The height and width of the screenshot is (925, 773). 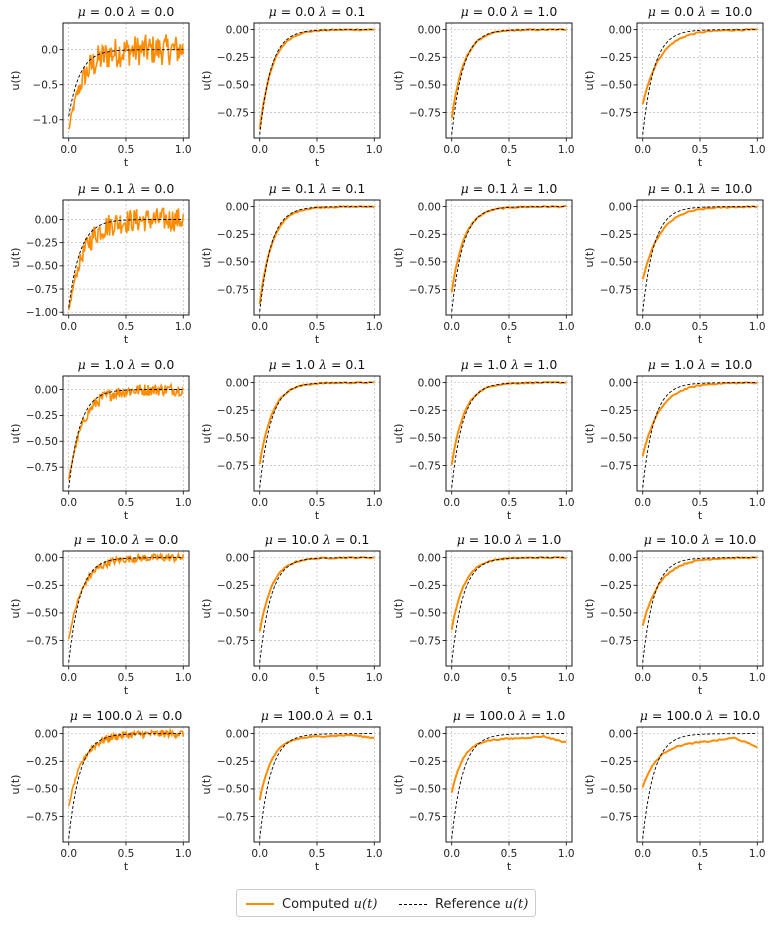 What do you see at coordinates (317, 539) in the screenshot?
I see `subplot-title: μ = 10.0 λ = 0.1` at bounding box center [317, 539].